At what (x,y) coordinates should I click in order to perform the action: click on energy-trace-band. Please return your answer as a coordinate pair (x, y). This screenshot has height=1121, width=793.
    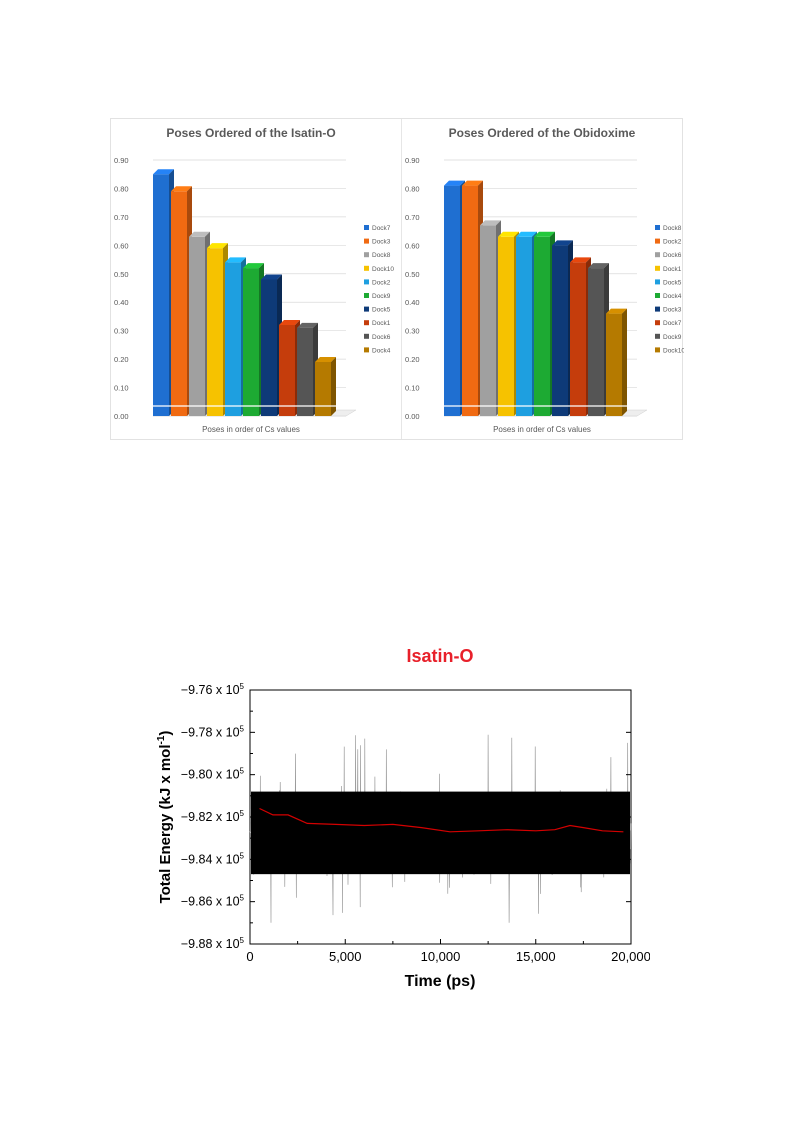
    Looking at the image, I should click on (440, 833).